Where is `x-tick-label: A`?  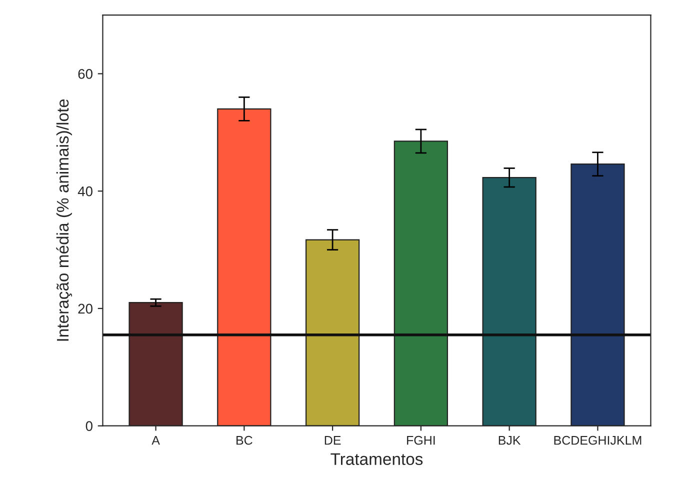
x-tick-label: A is located at coordinates (156, 440).